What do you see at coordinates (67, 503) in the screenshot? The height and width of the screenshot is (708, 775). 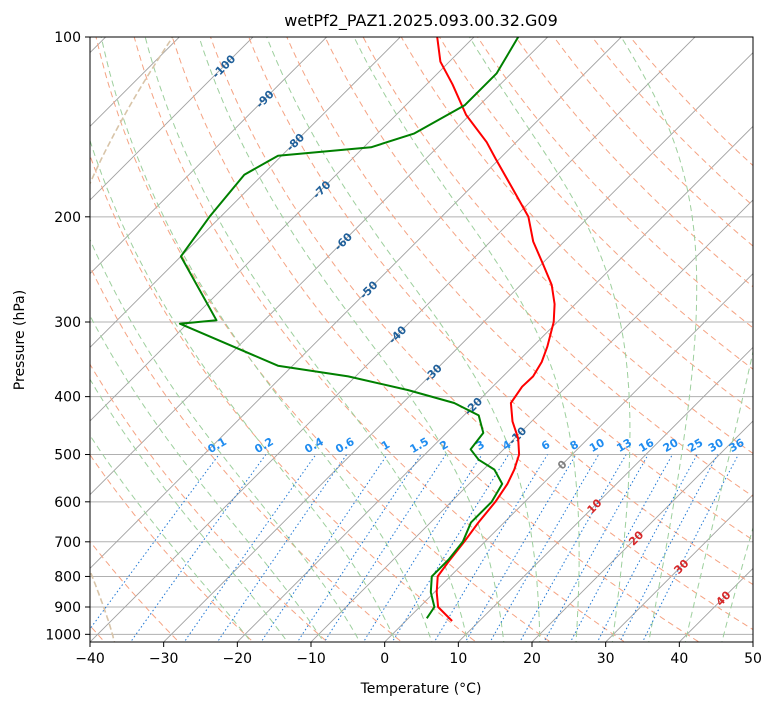 I see `y-tick-label: 600` at bounding box center [67, 503].